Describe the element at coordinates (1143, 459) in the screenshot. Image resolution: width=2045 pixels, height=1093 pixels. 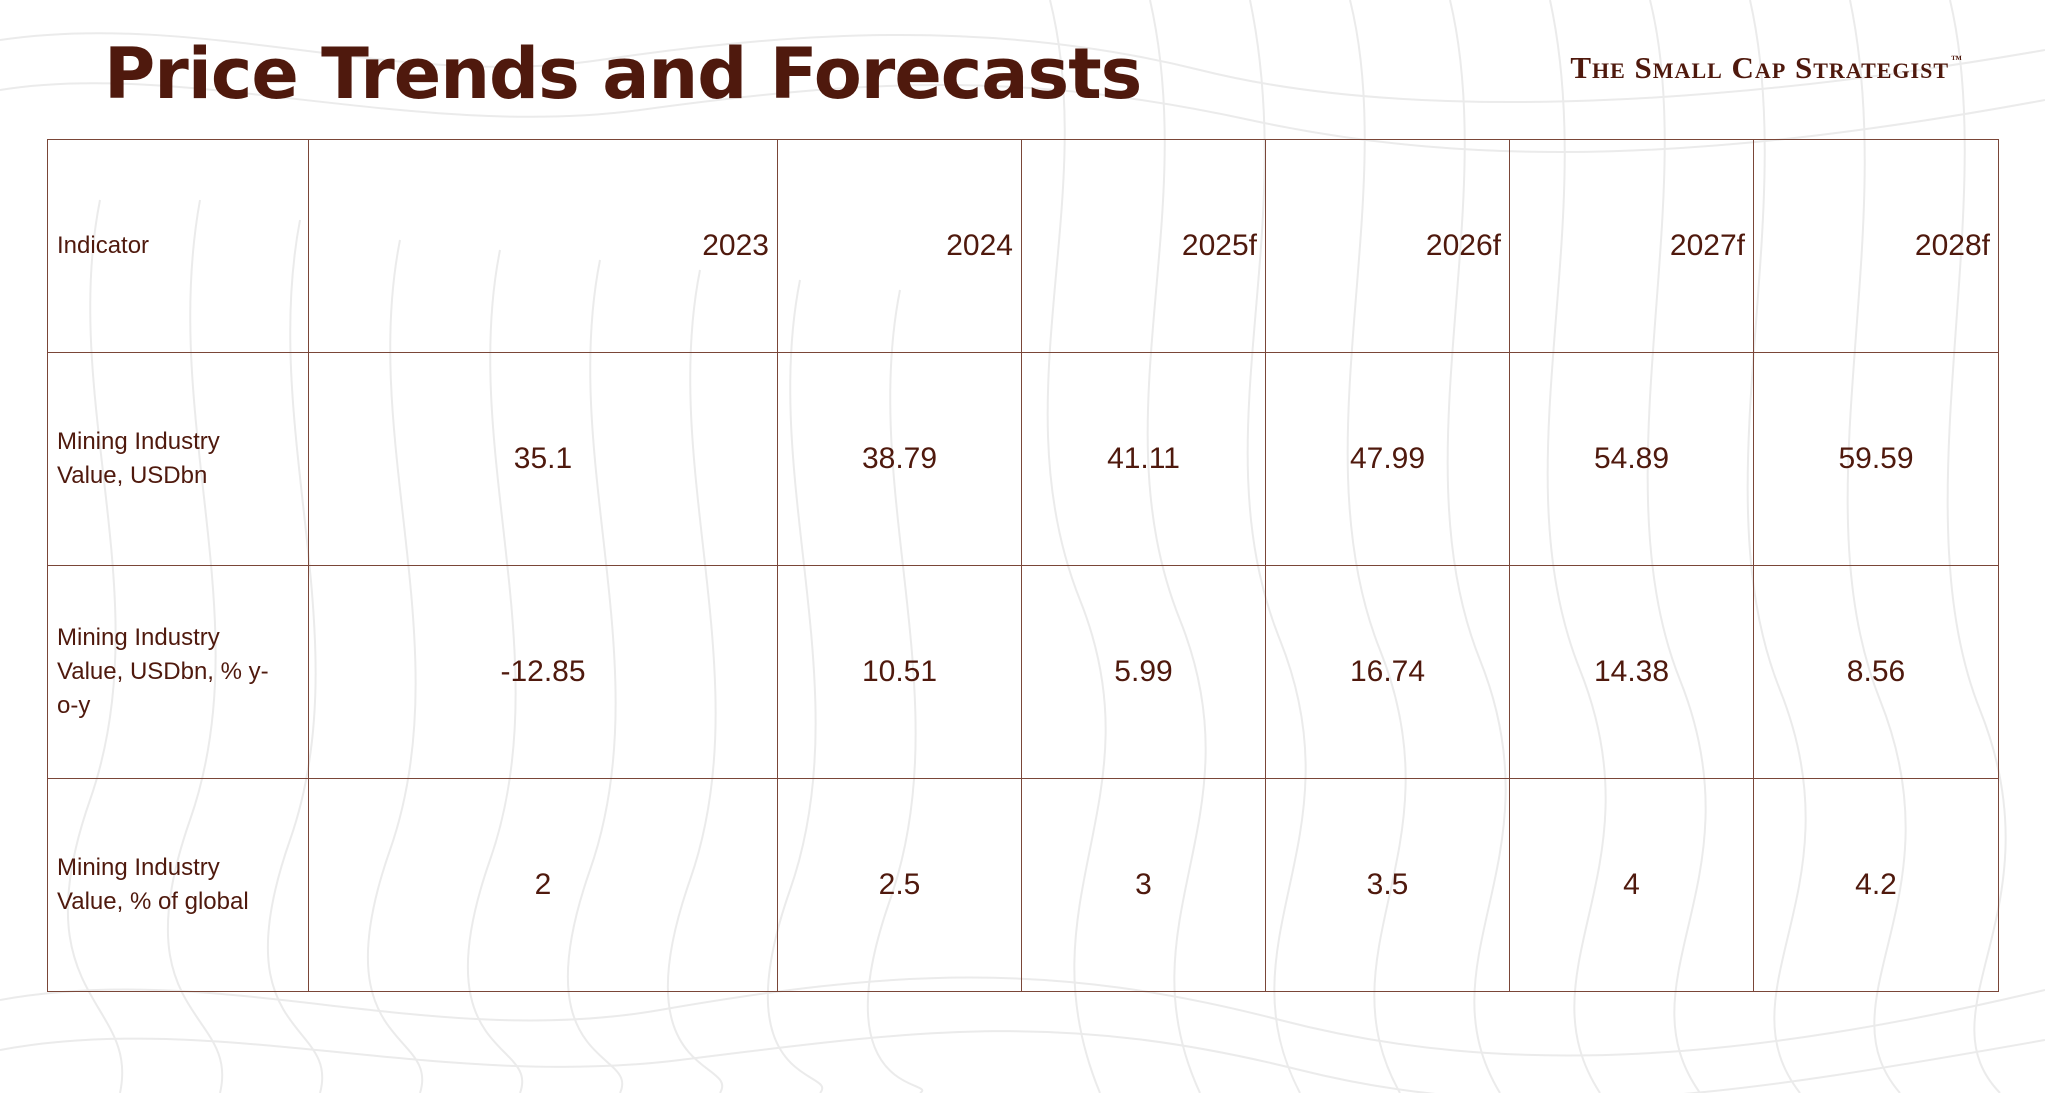
I see `table-cell: 41.11` at that location.